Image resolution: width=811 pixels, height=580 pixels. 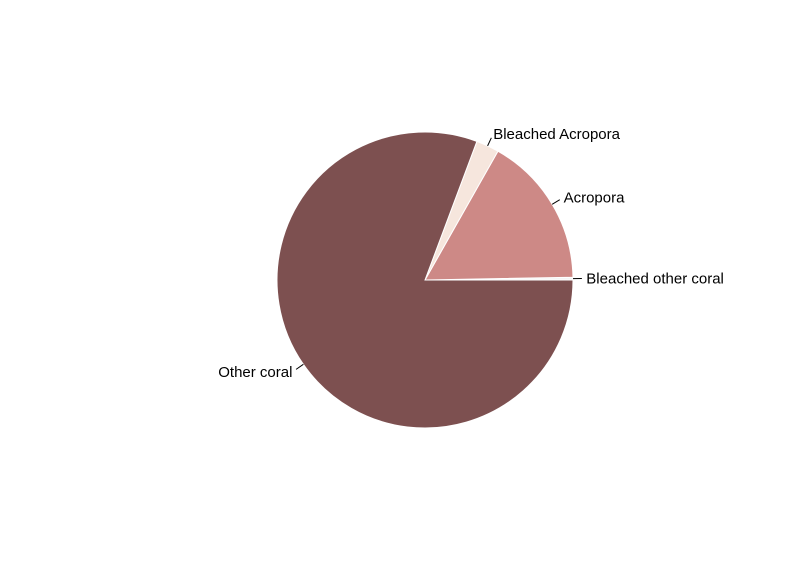 I want to click on pie-label: Bleached other coral, so click(x=655, y=278).